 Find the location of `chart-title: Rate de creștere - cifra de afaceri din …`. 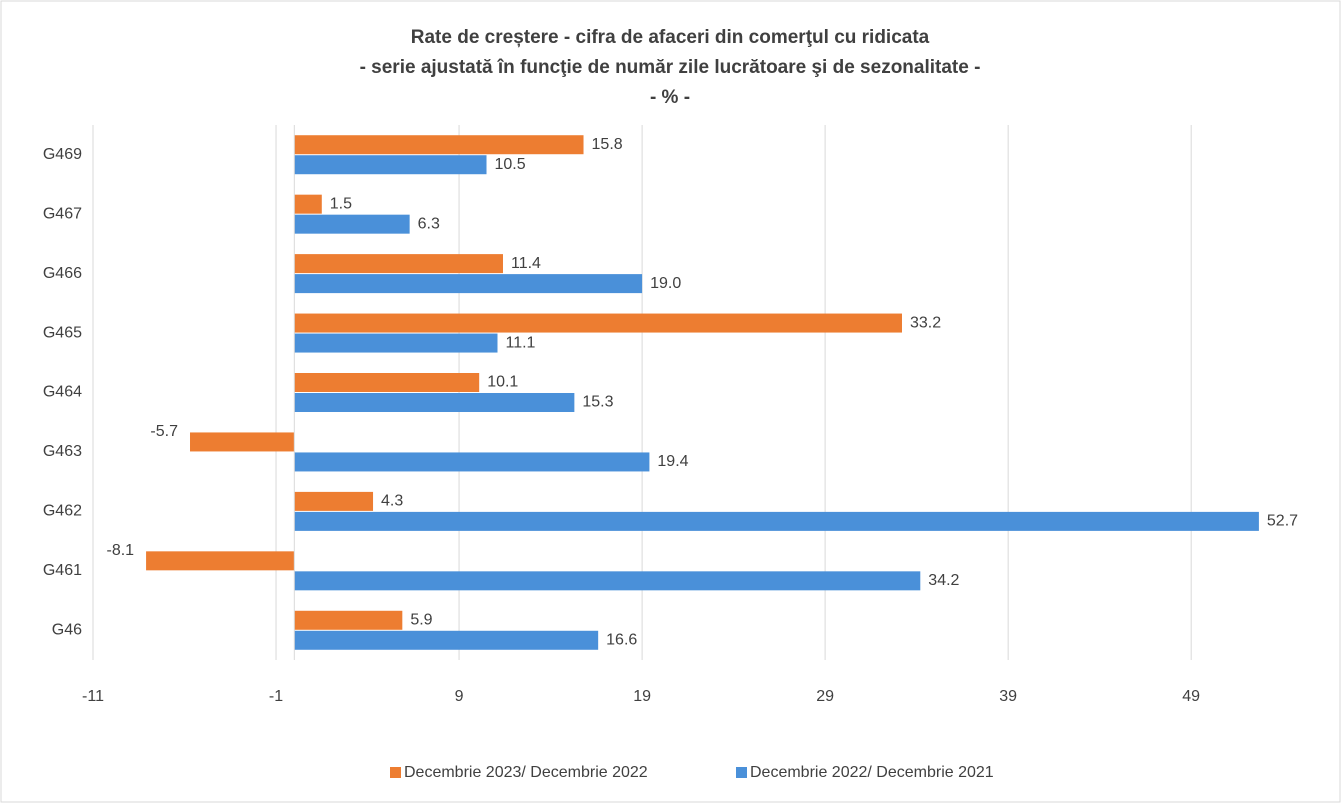

chart-title: Rate de creștere - cifra de afaceri din … is located at coordinates (670, 37).